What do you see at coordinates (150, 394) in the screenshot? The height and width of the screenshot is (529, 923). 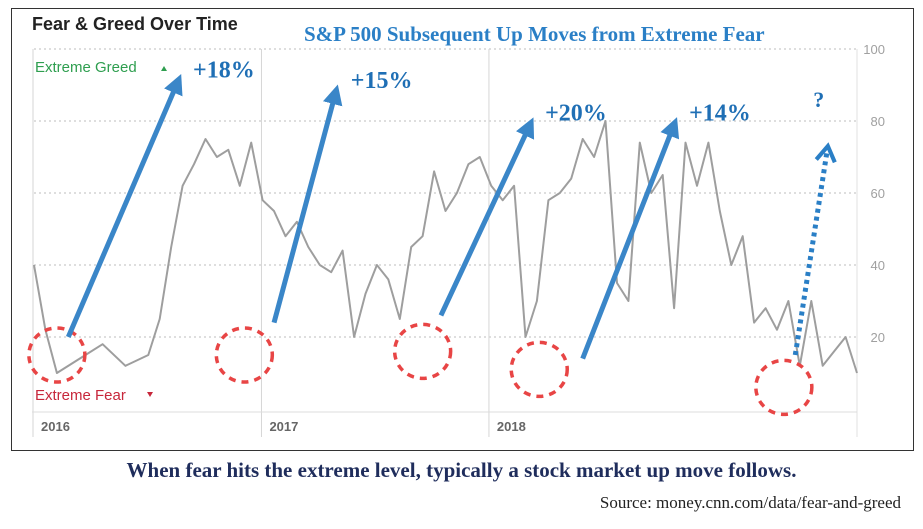 I see `triangle-down-icon` at bounding box center [150, 394].